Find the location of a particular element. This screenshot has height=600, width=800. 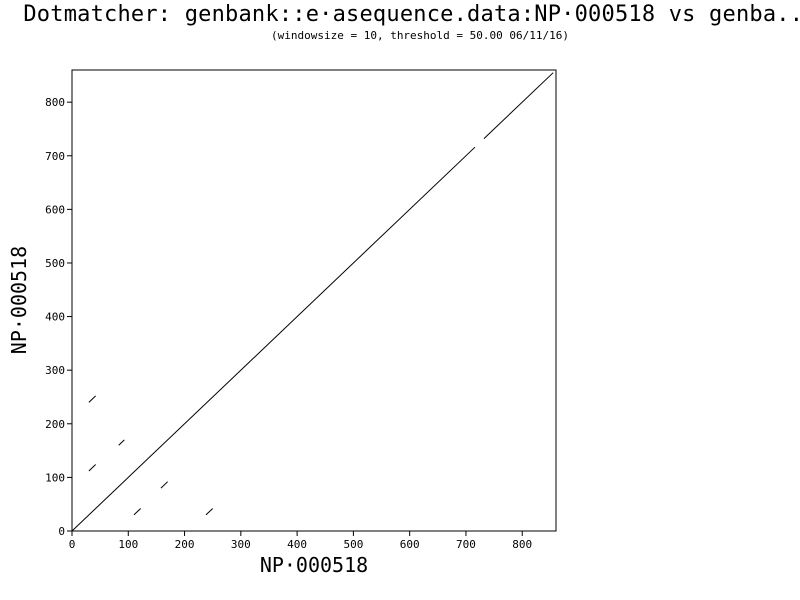

x-axis: 0 100 200 300 400 500 600 700 800 is located at coordinates (300, 541).